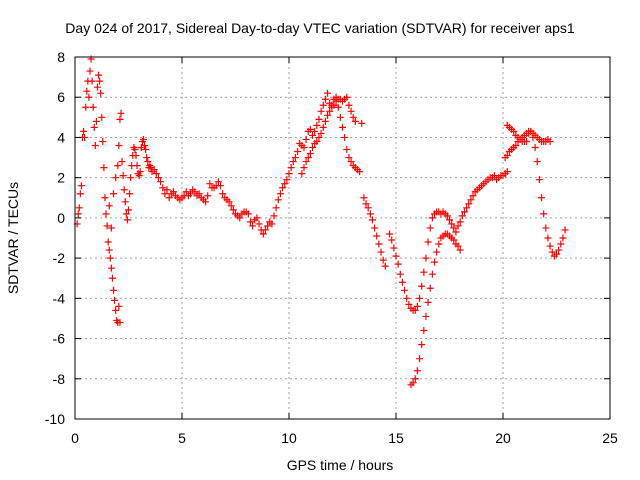 This screenshot has width=640, height=480. What do you see at coordinates (340, 465) in the screenshot?
I see `x-axis-label: GPS time / hours` at bounding box center [340, 465].